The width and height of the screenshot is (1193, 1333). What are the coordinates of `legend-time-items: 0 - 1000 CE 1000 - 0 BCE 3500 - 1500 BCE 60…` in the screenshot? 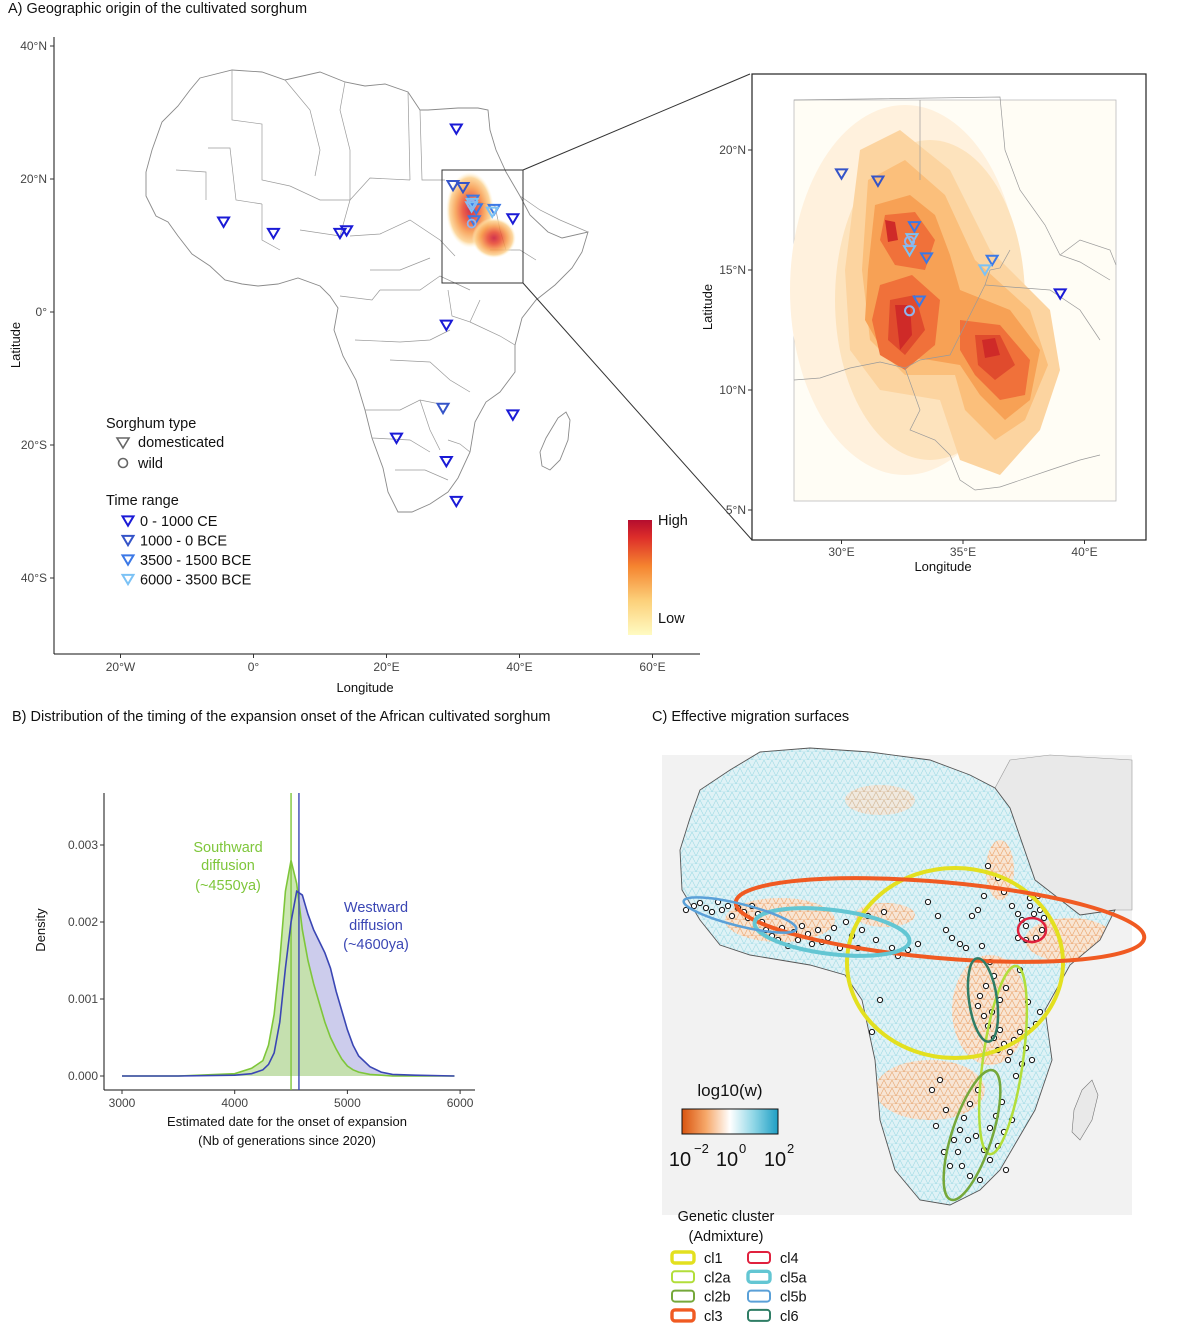 It's located at (186, 551).